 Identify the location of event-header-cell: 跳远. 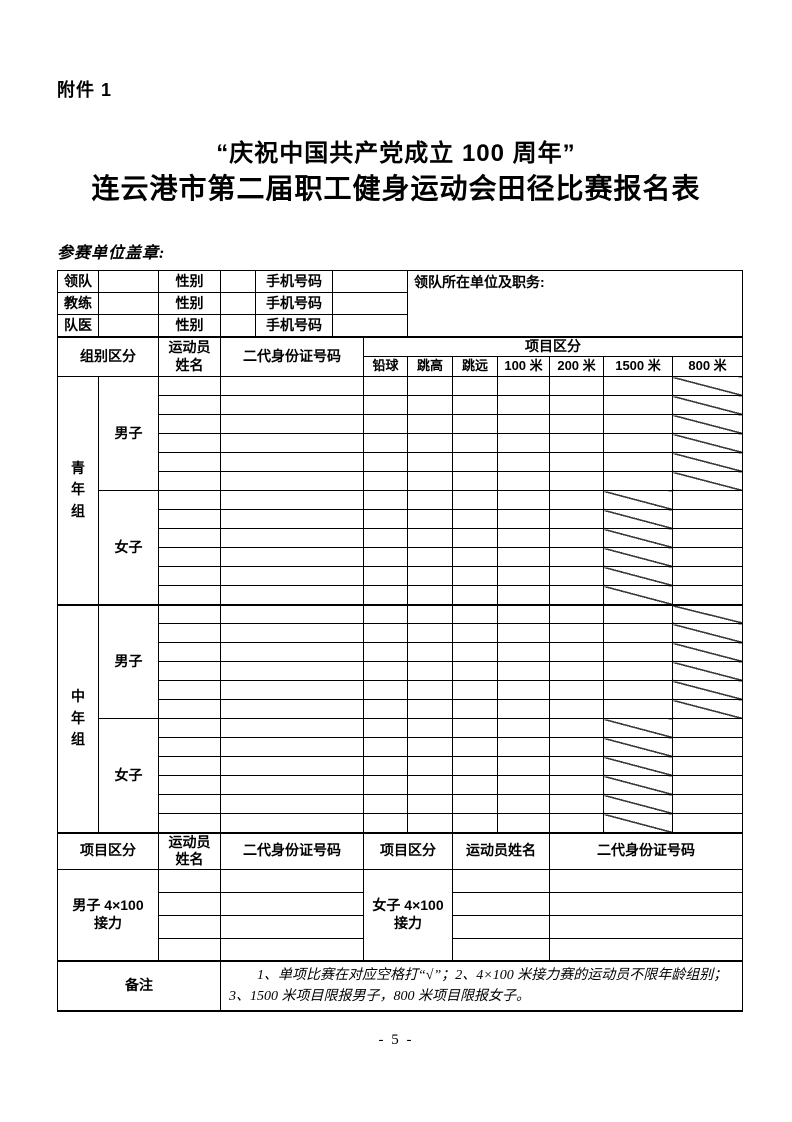
(475, 366).